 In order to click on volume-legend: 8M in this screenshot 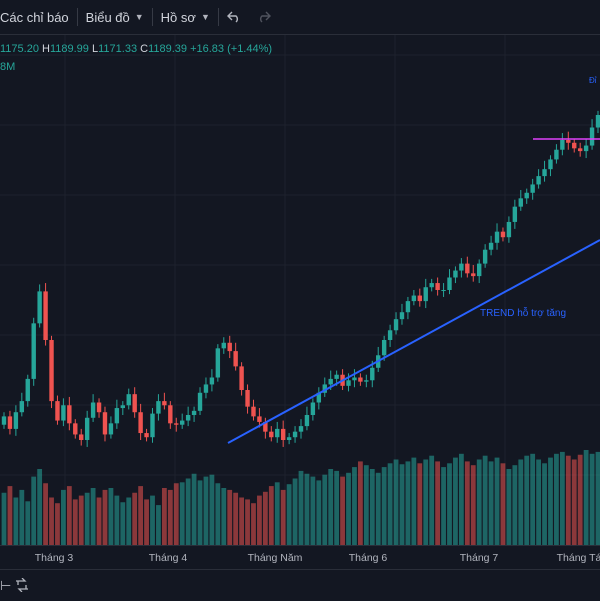, I will do `click(8, 67)`.